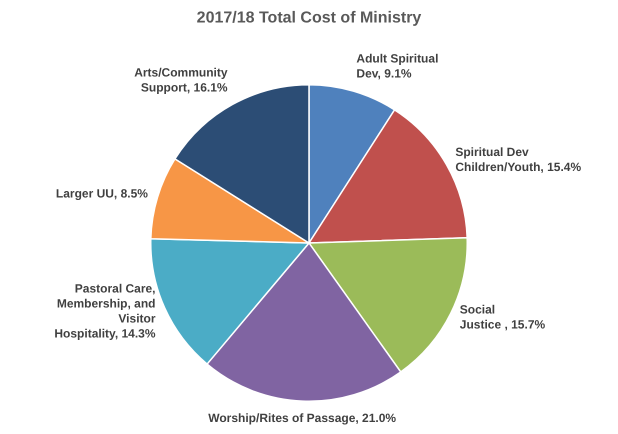 The image size is (618, 434). I want to click on slice-label: Pastoral Care, Membership, and Visitor Hospitality, 14.3%, so click(105, 311).